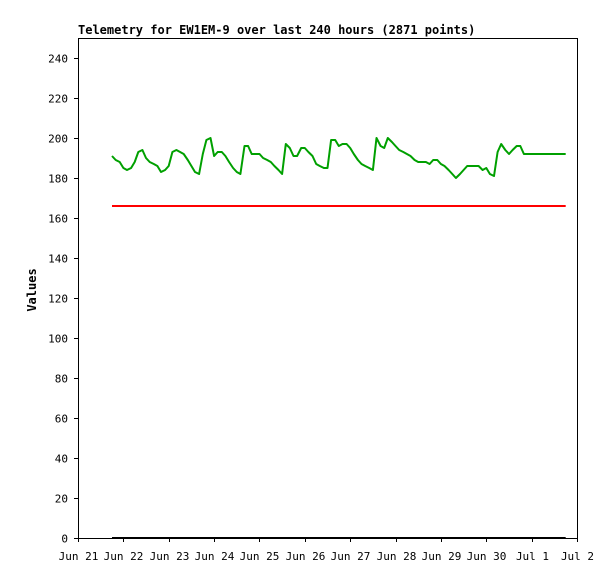  I want to click on x-tick-label: Jun 28, so click(397, 556).